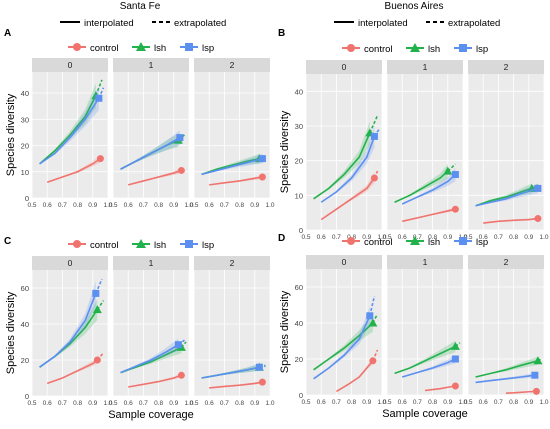  What do you see at coordinates (25, 288) in the screenshot?
I see `y-tick-label: 60` at bounding box center [25, 288].